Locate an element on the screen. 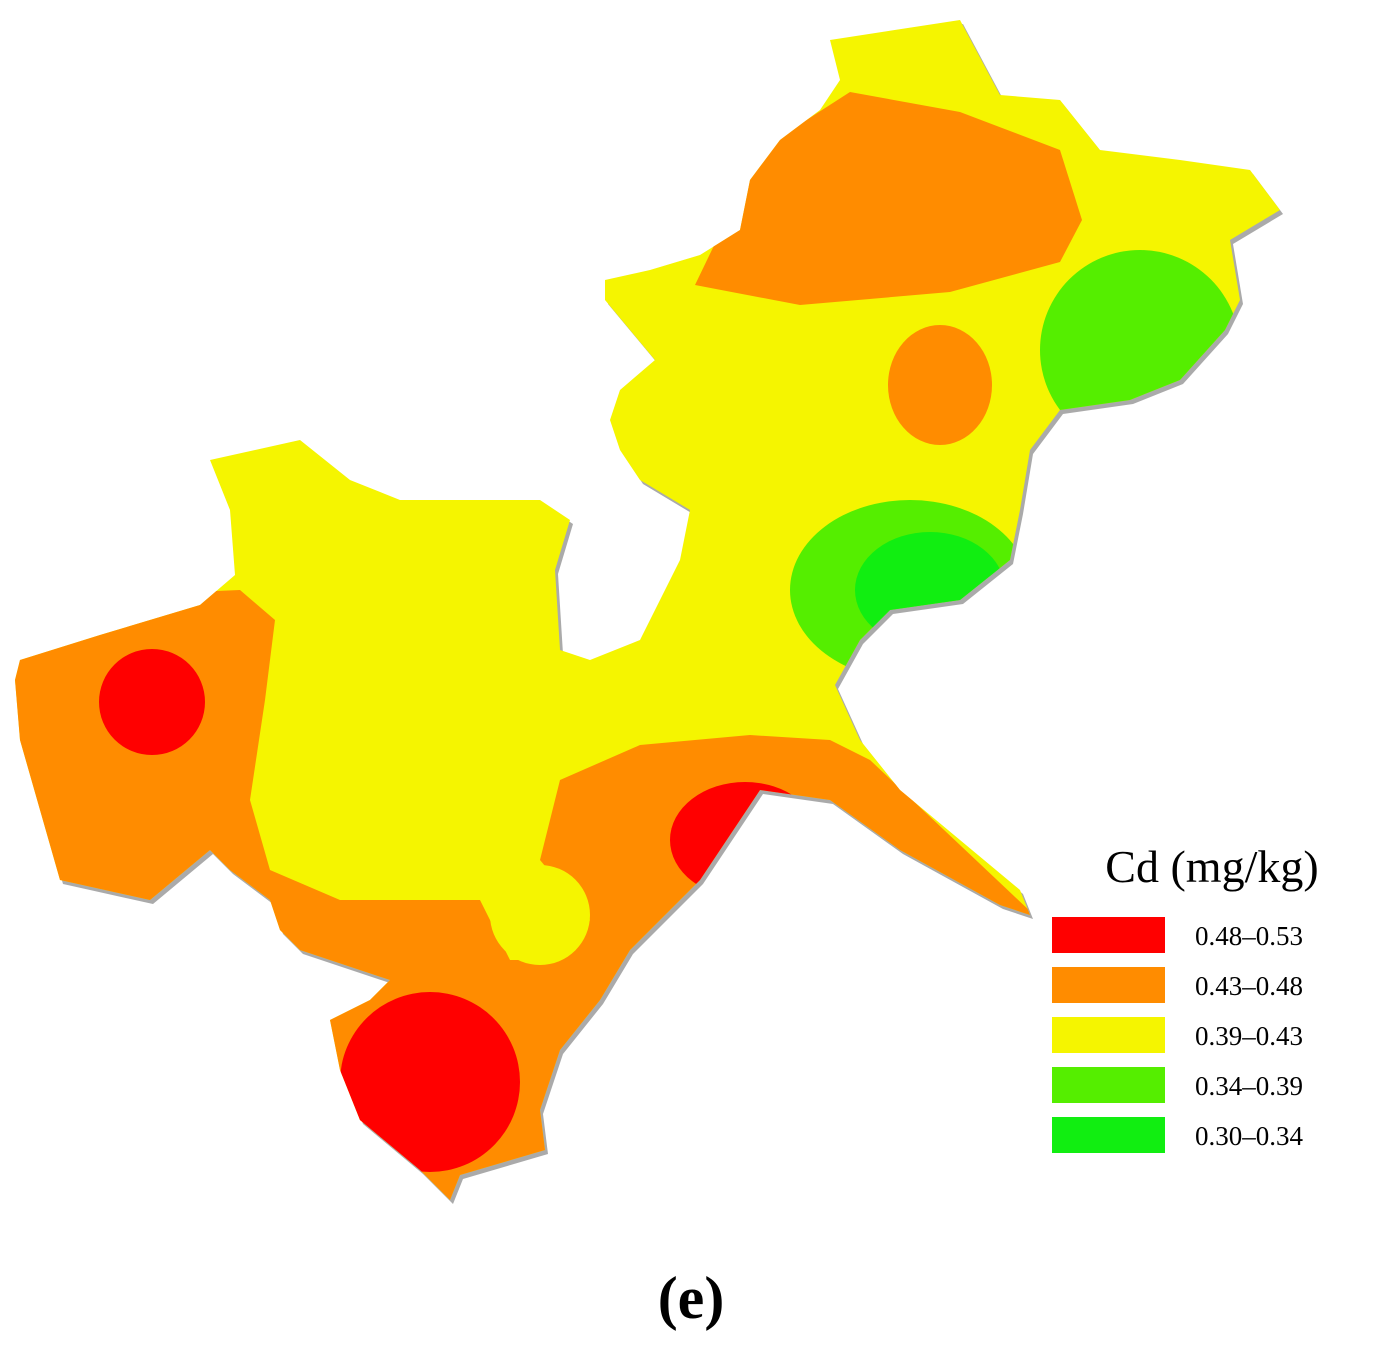 The width and height of the screenshot is (1382, 1364). legend-label: 0.34–0.39 is located at coordinates (1249, 1086).